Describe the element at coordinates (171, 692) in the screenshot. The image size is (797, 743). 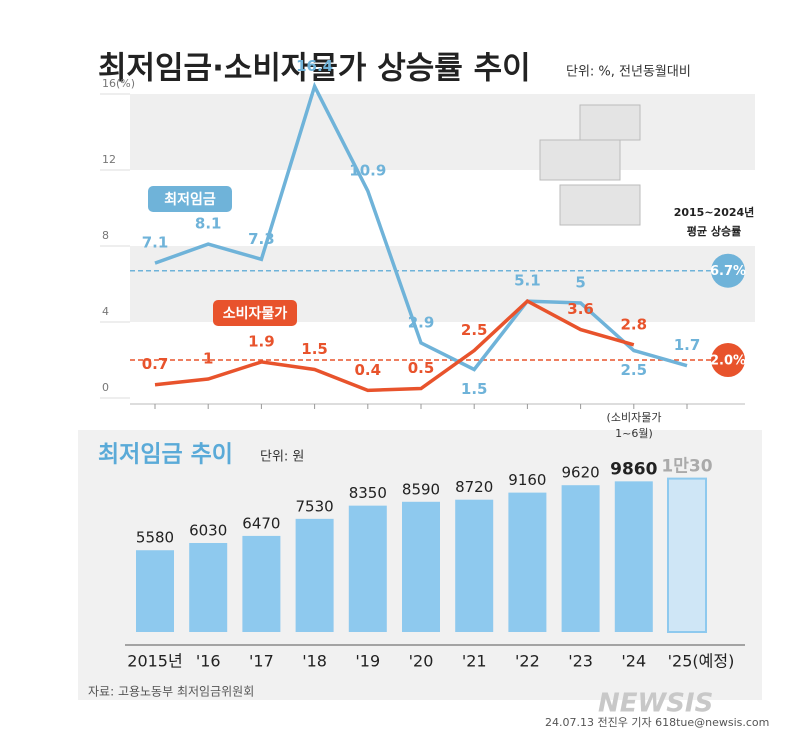
I see `source: 자료: 고용노동부 최저임금위원회` at that location.